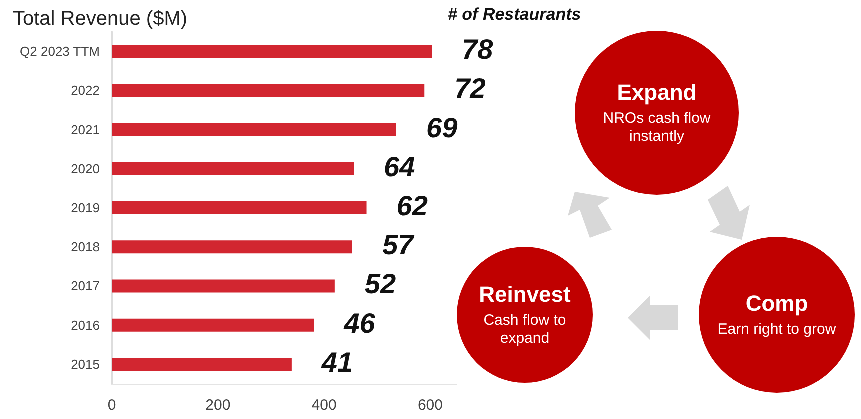 This screenshot has height=419, width=861. What do you see at coordinates (85, 325) in the screenshot?
I see `y-tick-label: 2016` at bounding box center [85, 325].